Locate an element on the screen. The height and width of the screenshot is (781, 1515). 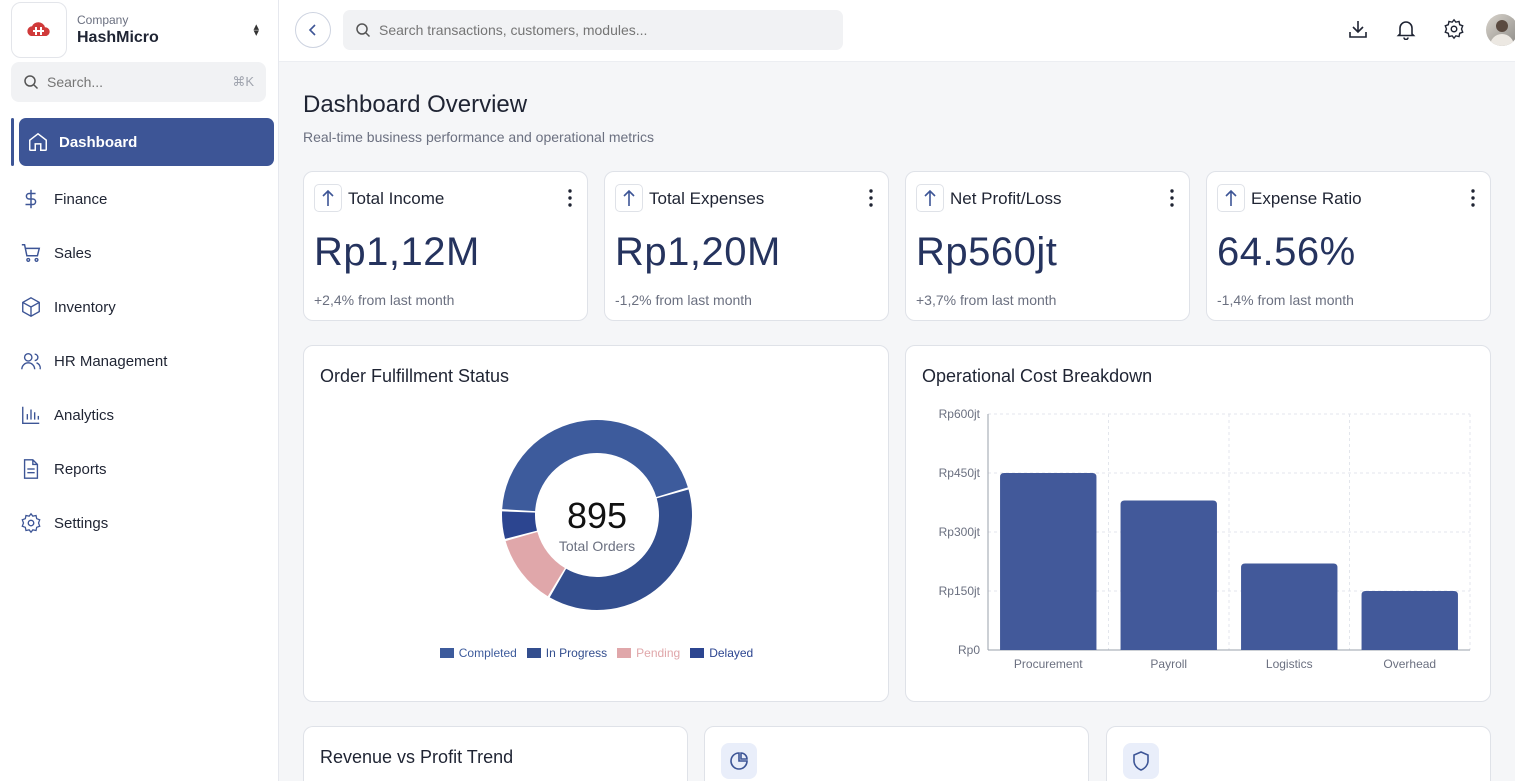
kpi-value: Rp1,20M is located at coordinates (698, 252).